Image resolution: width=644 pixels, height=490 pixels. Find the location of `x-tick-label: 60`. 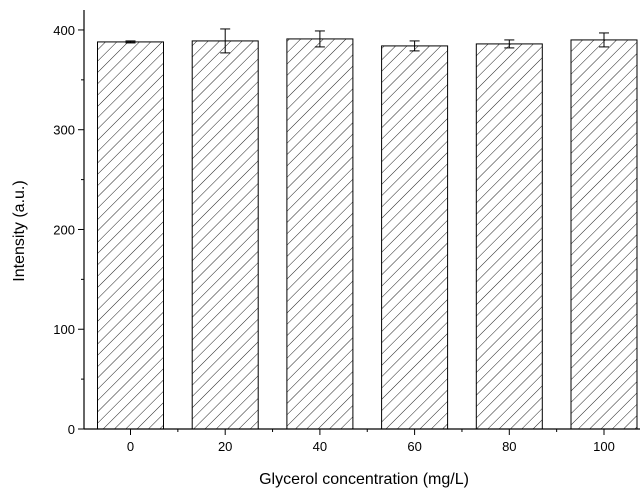

x-tick-label: 60 is located at coordinates (414, 446).